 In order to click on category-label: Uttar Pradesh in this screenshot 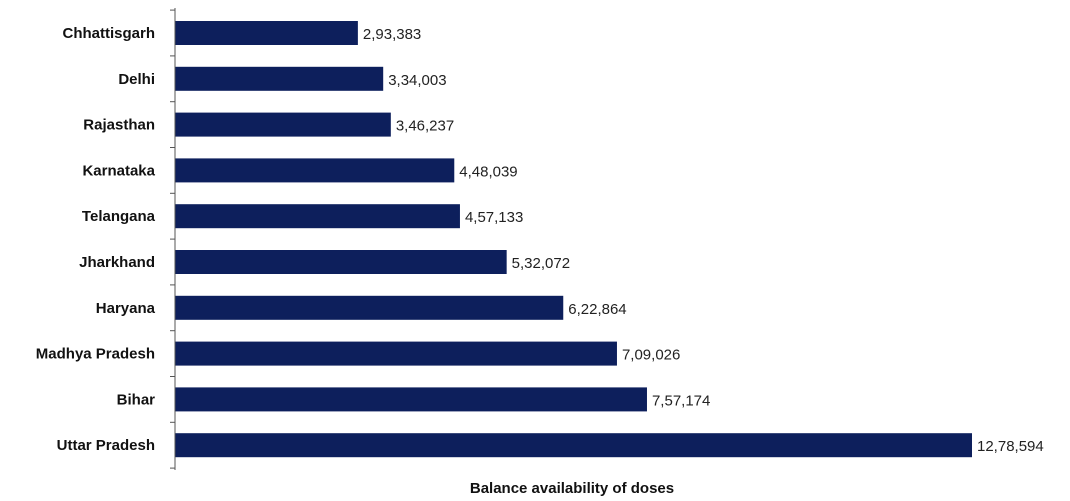, I will do `click(106, 445)`.